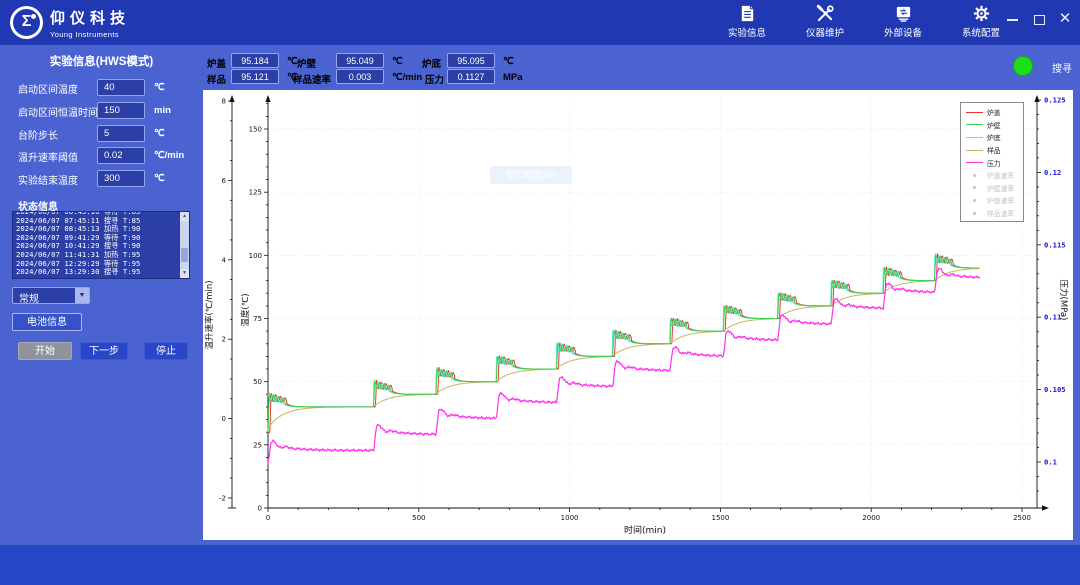  I want to click on toolbar-external-devices: 外部设备, so click(903, 21).